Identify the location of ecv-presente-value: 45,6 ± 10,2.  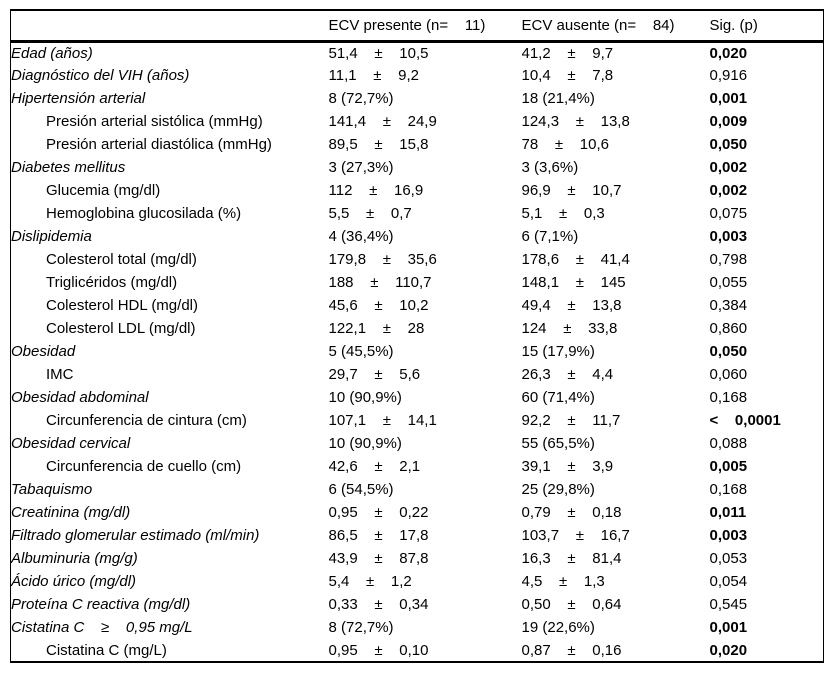
(378, 305).